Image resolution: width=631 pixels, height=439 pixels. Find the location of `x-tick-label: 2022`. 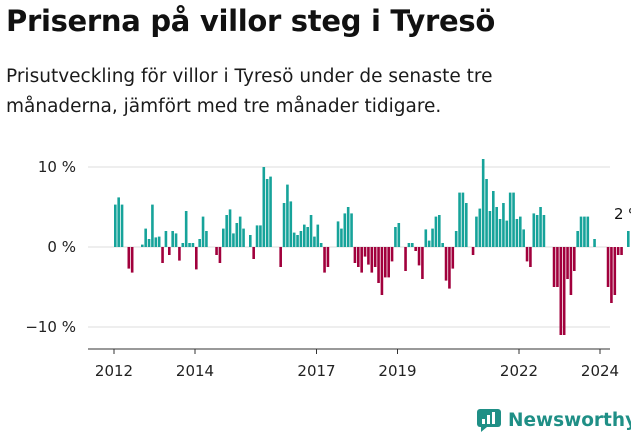

x-tick-label: 2022 is located at coordinates (519, 371).